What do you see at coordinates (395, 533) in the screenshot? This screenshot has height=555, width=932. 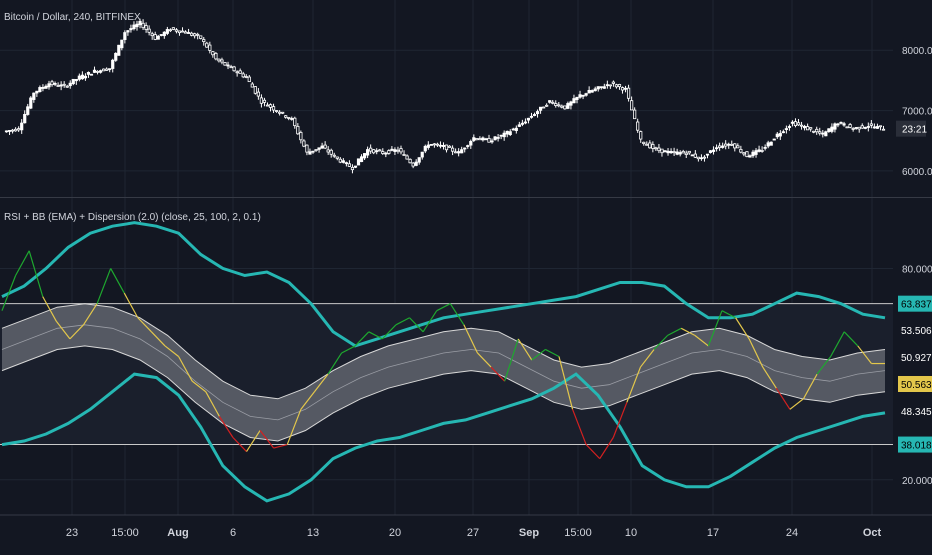 I see `time-axis-tick-label: 20` at bounding box center [395, 533].